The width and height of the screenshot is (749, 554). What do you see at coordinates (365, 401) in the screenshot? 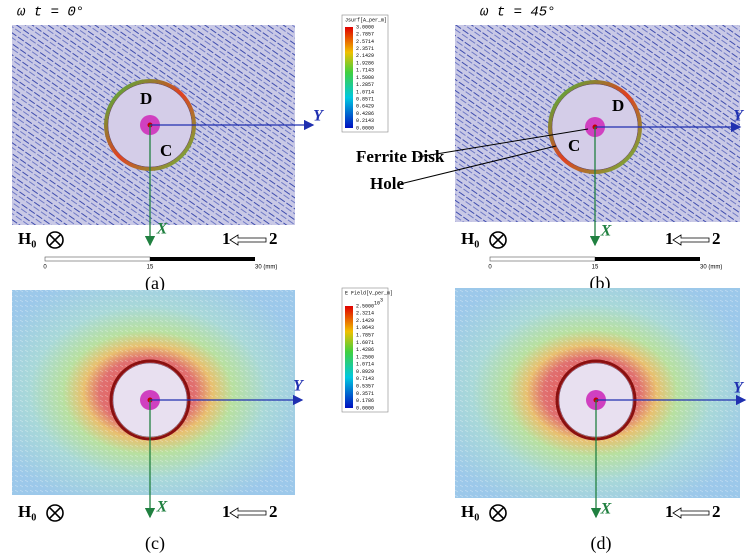
I see `legend-value: 0.1786` at bounding box center [365, 401].